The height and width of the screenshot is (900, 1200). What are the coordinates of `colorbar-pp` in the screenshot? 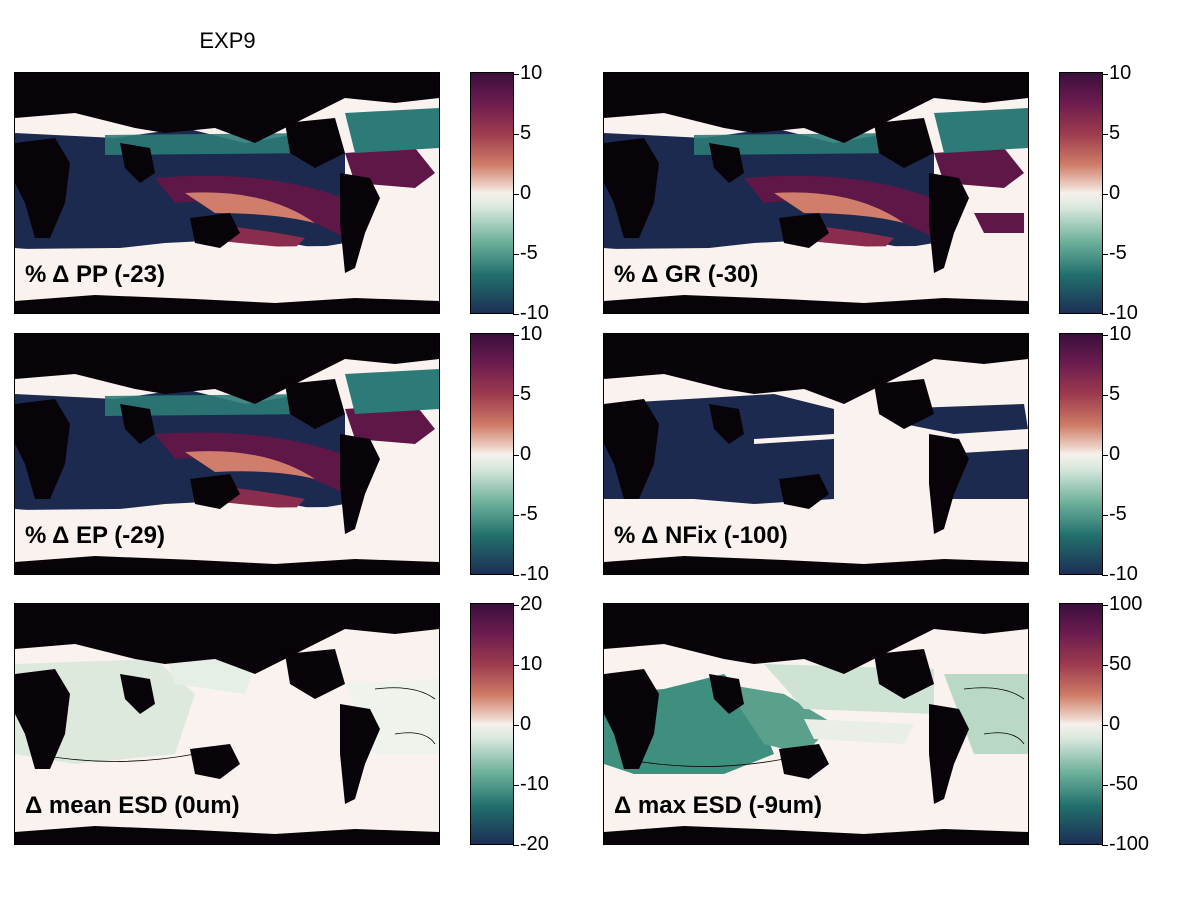 It's located at (492, 193).